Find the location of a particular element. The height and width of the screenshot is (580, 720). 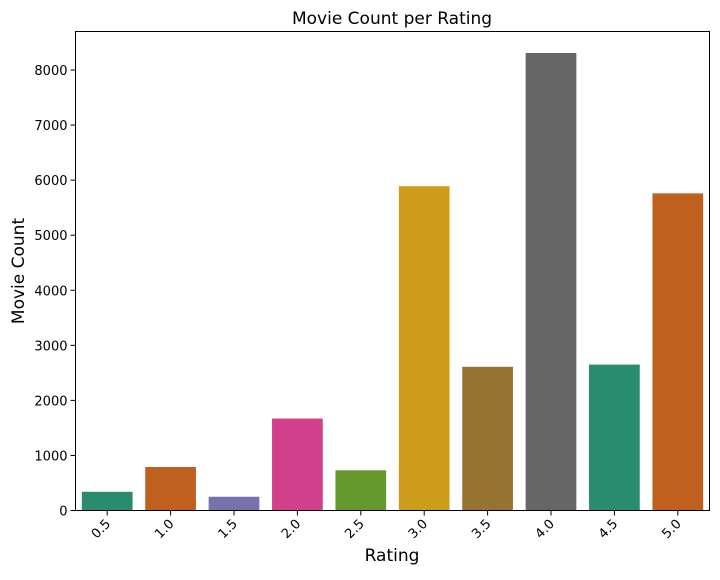

bar-2.5 is located at coordinates (361, 490).